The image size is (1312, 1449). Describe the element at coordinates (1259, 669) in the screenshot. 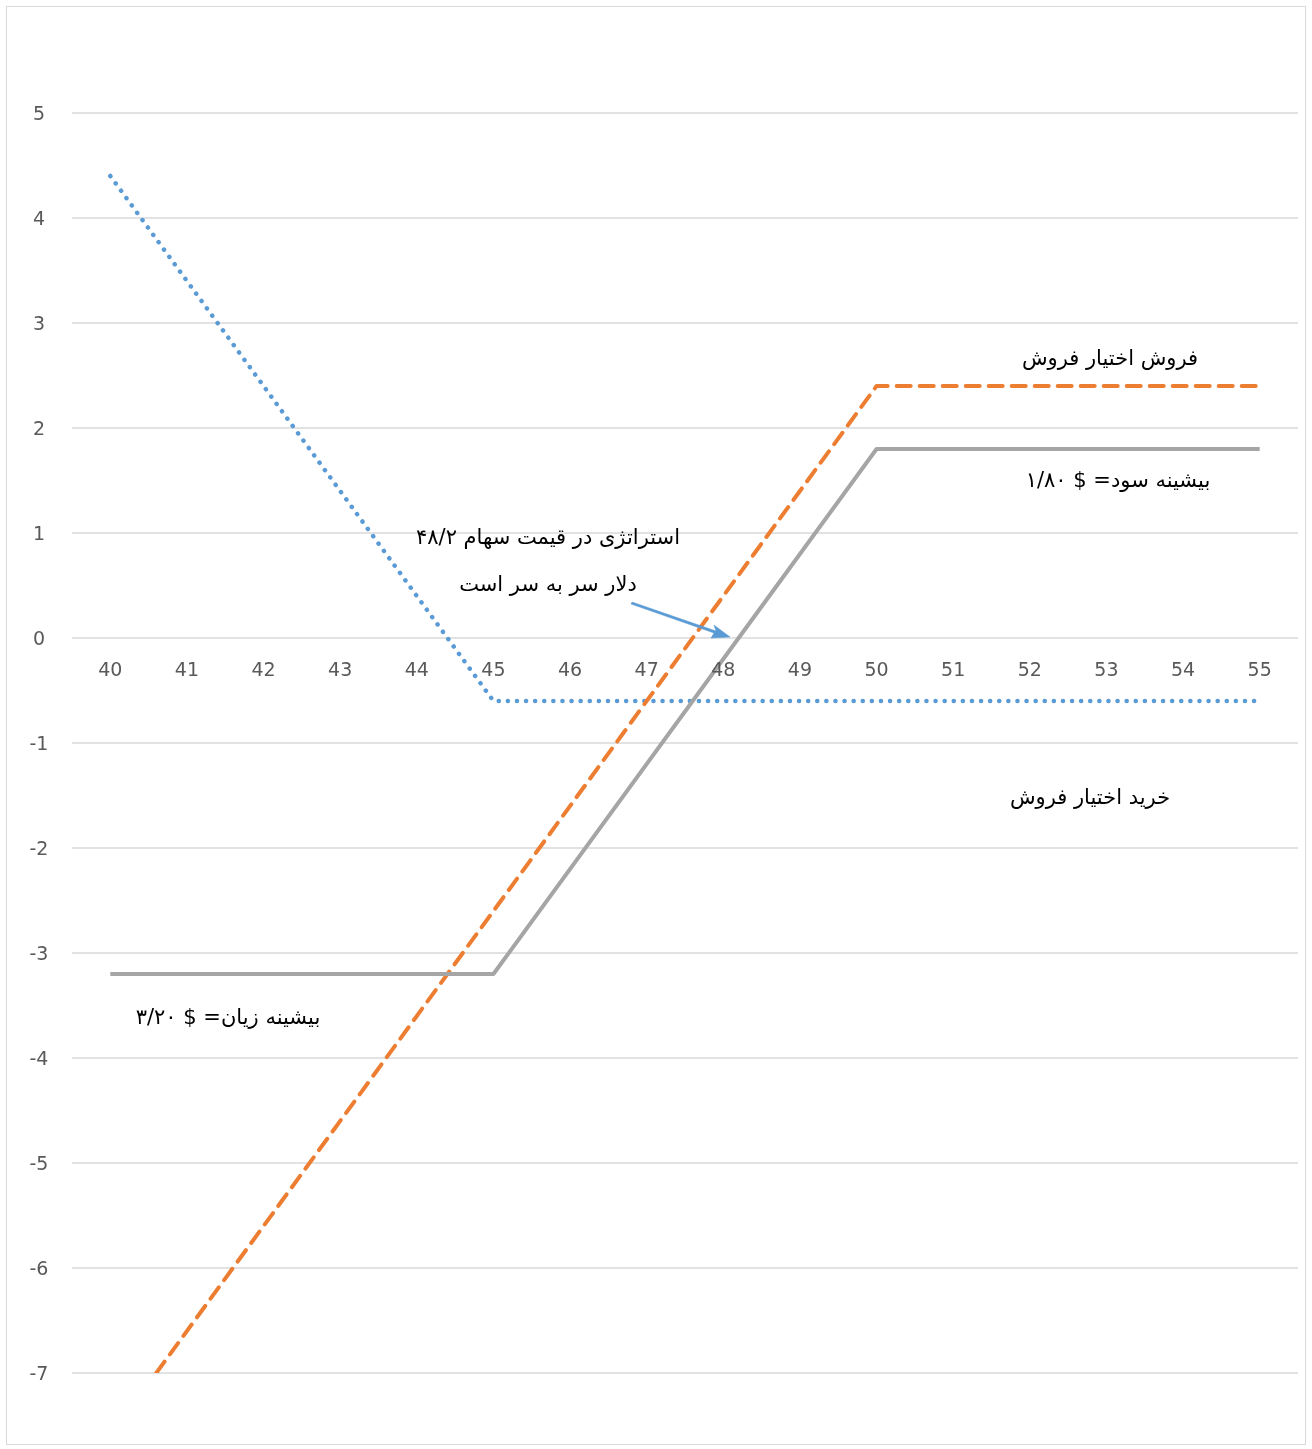

I see `x-tick-label: 55` at that location.